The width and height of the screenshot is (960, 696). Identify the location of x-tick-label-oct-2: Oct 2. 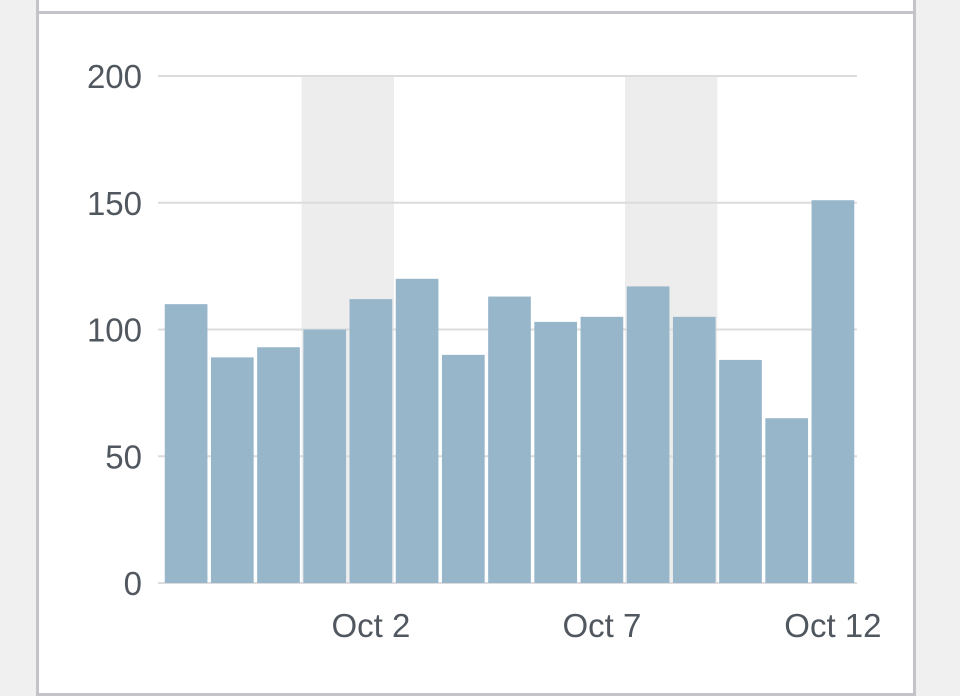
(370, 625).